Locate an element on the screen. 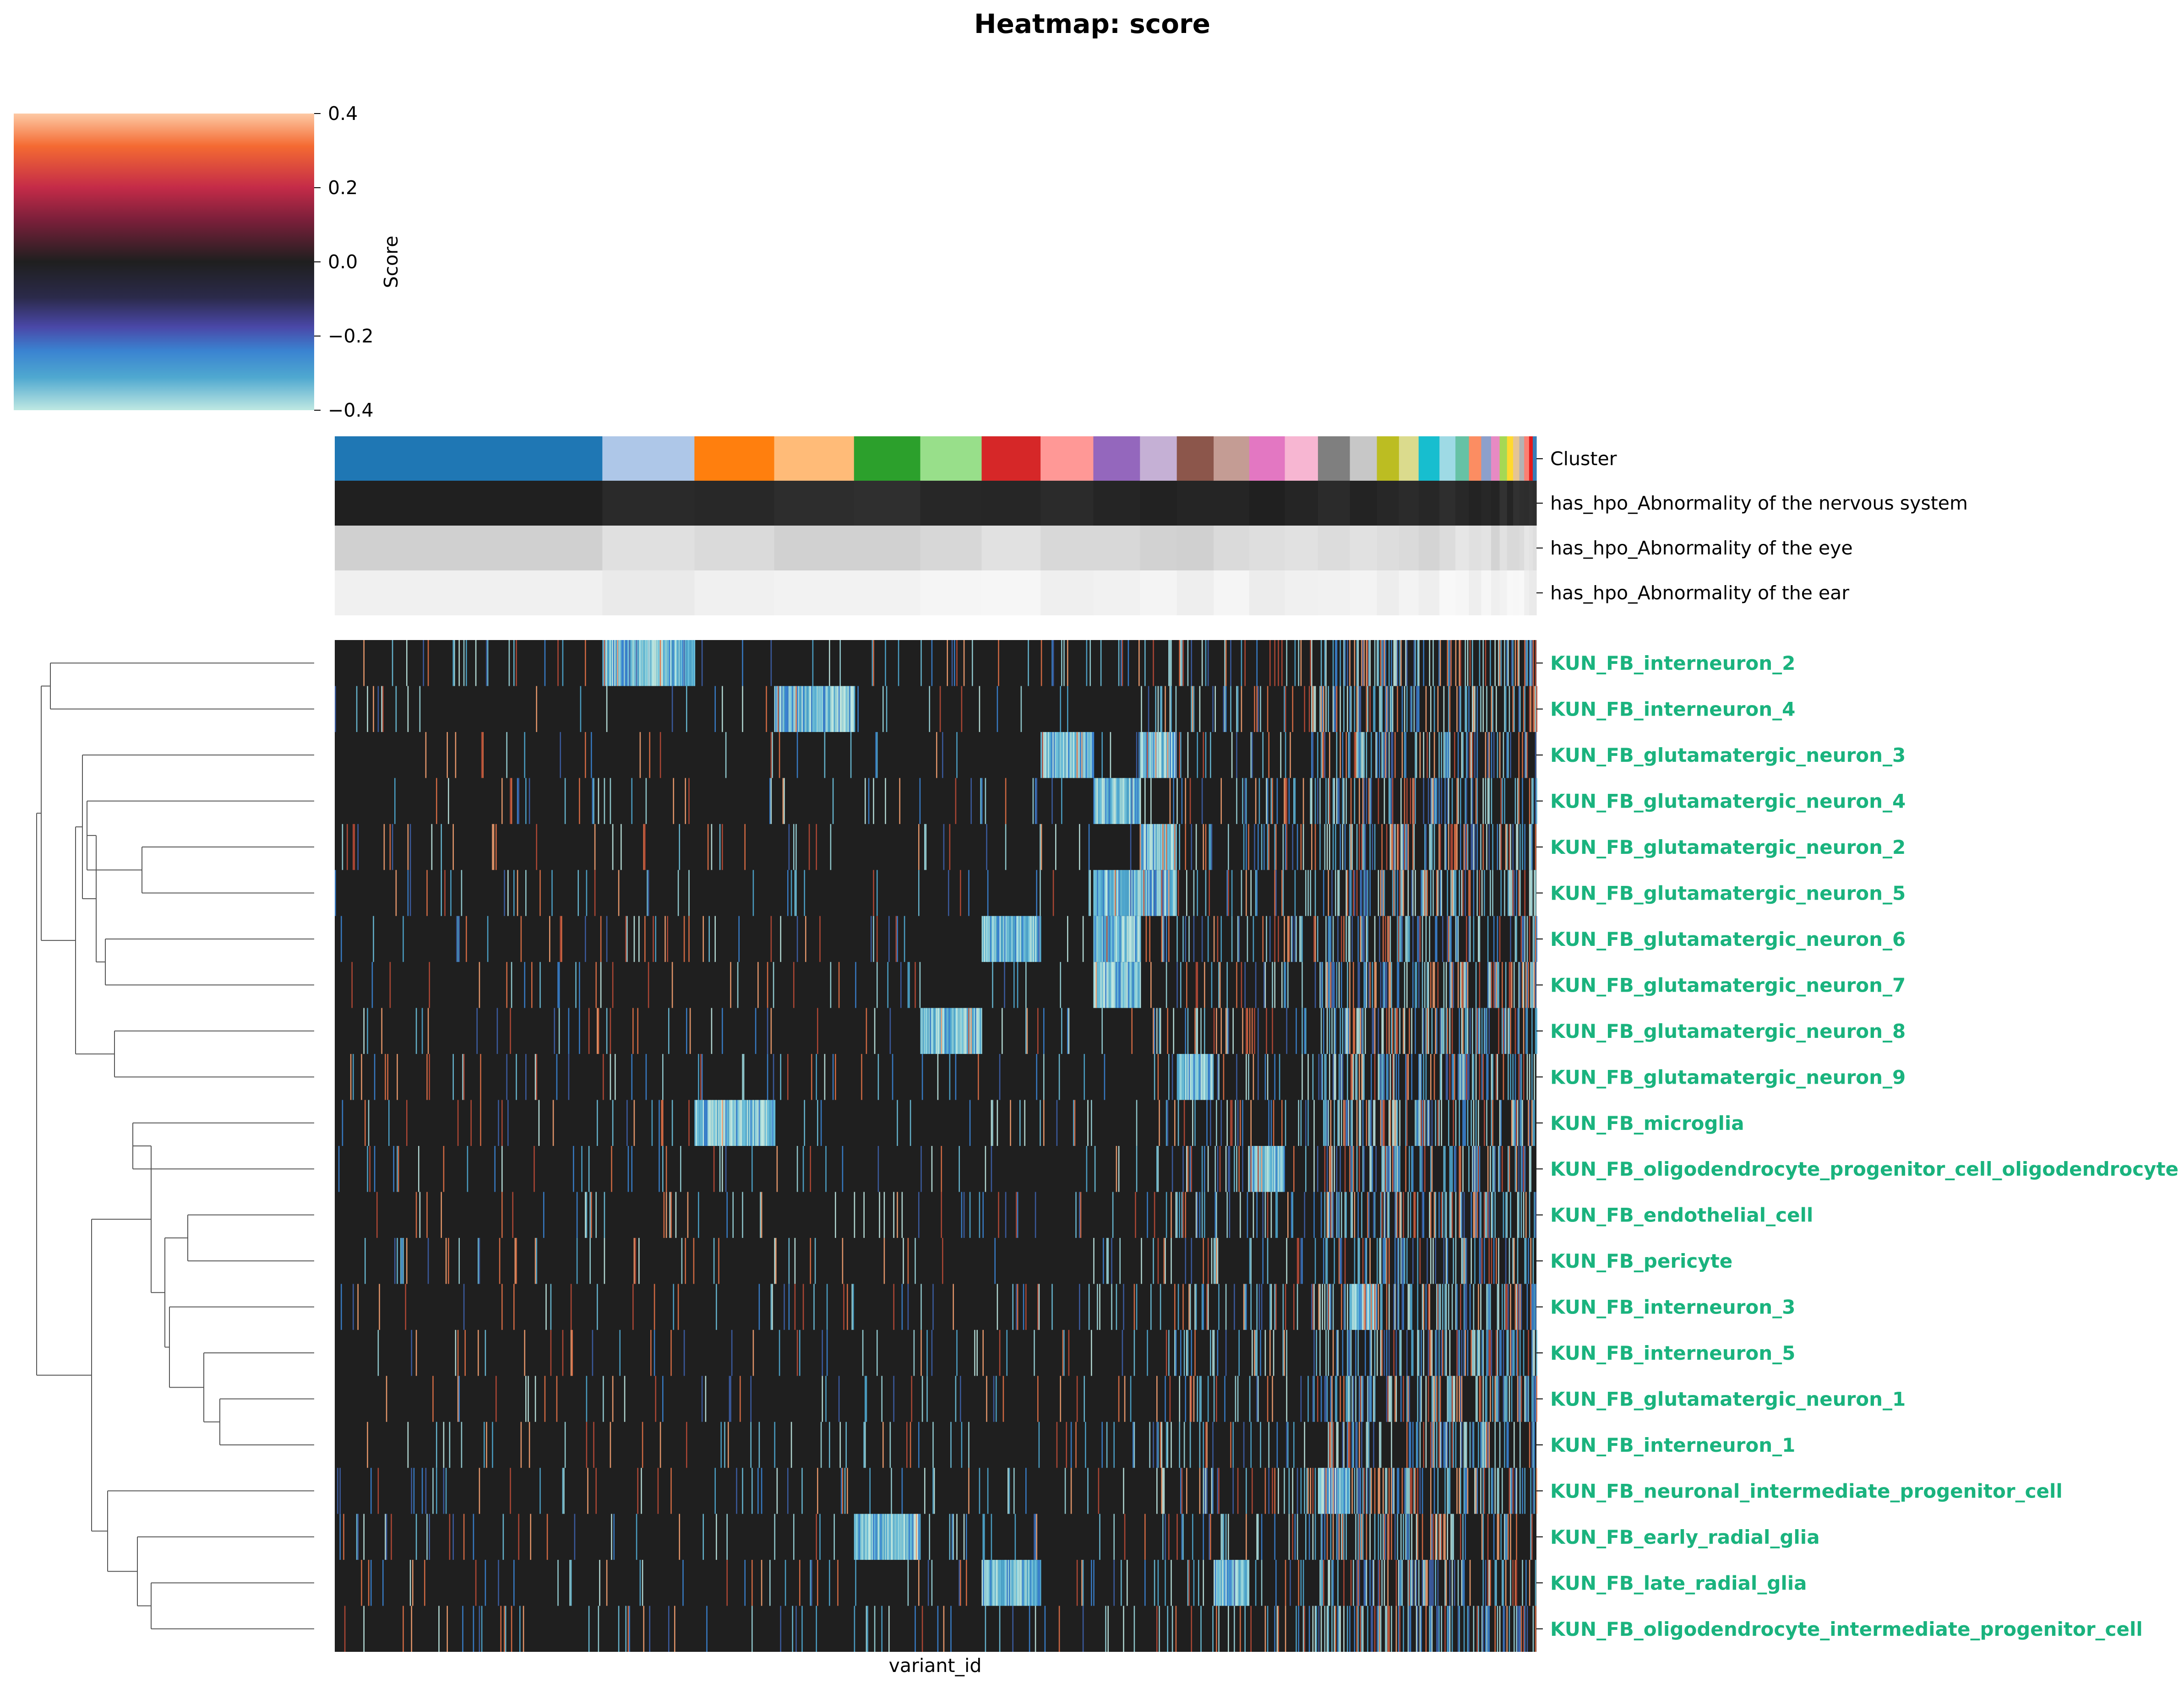 The width and height of the screenshot is (2184, 1688). row-label: KUN_FB_glutamatergic_neuron_9 is located at coordinates (1728, 1077).